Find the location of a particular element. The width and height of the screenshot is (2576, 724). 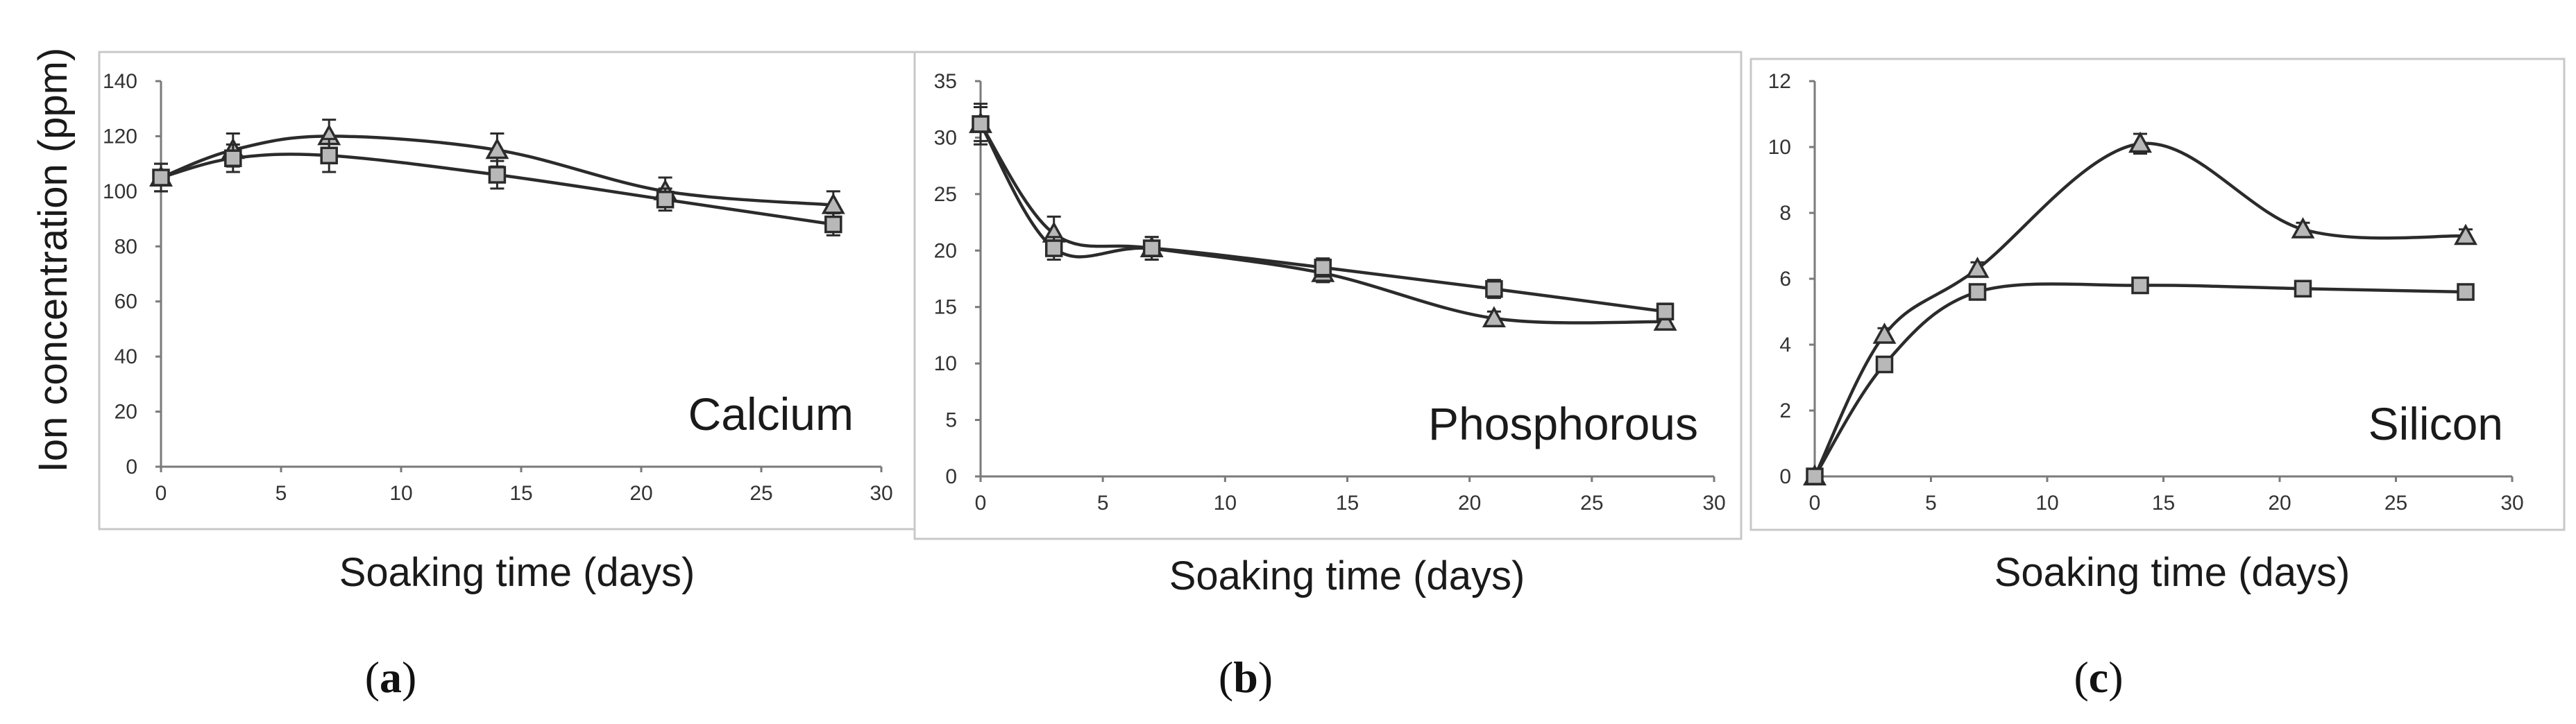

y-tick-label: 140 is located at coordinates (120, 81).